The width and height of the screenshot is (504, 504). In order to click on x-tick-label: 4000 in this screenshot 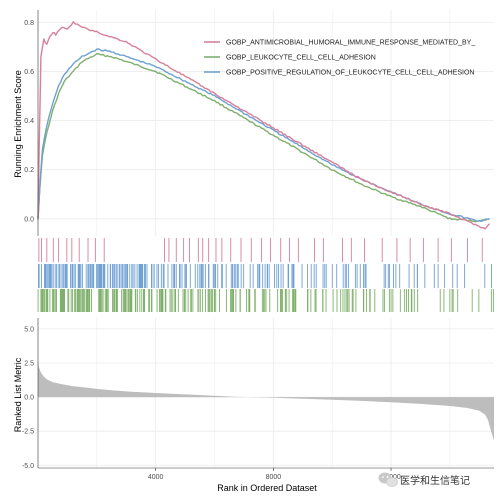, I will do `click(156, 477)`.